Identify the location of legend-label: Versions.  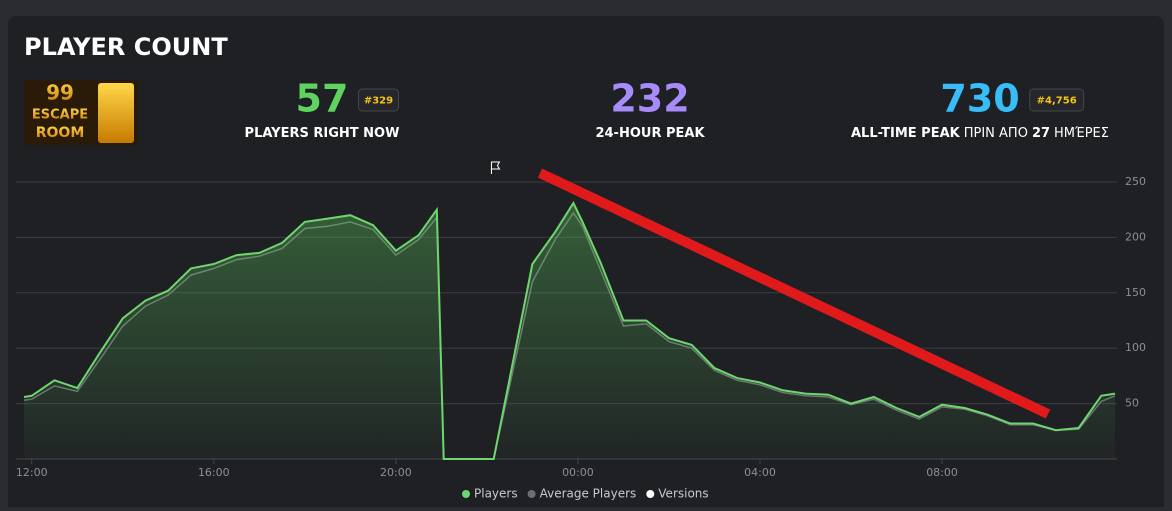
(683, 494).